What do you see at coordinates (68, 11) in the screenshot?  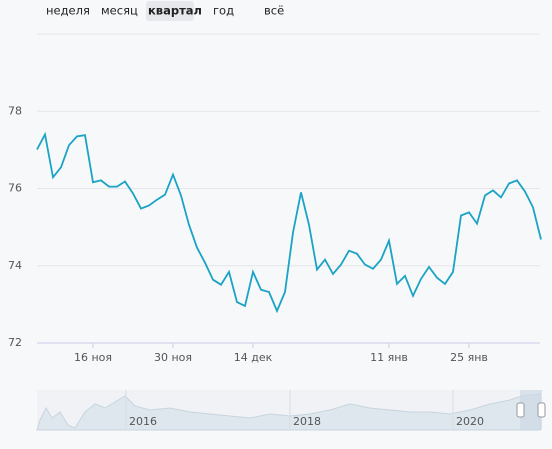 I see `tab: неделя` at bounding box center [68, 11].